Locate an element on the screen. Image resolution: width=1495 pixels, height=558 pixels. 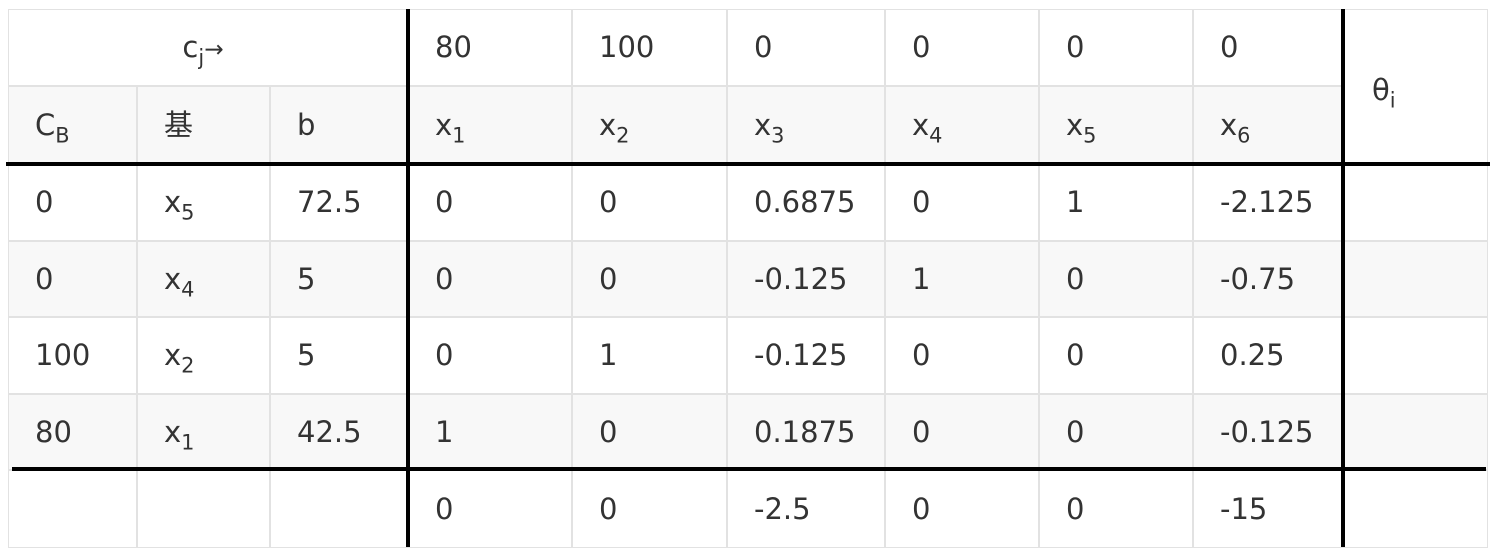
row-basis-var: x2 is located at coordinates (179, 358).